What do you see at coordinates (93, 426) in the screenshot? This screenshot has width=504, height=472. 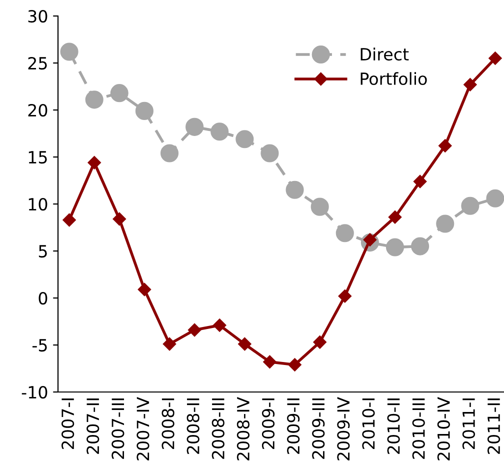 I see `x-tick-label: 2007-II` at bounding box center [93, 426].